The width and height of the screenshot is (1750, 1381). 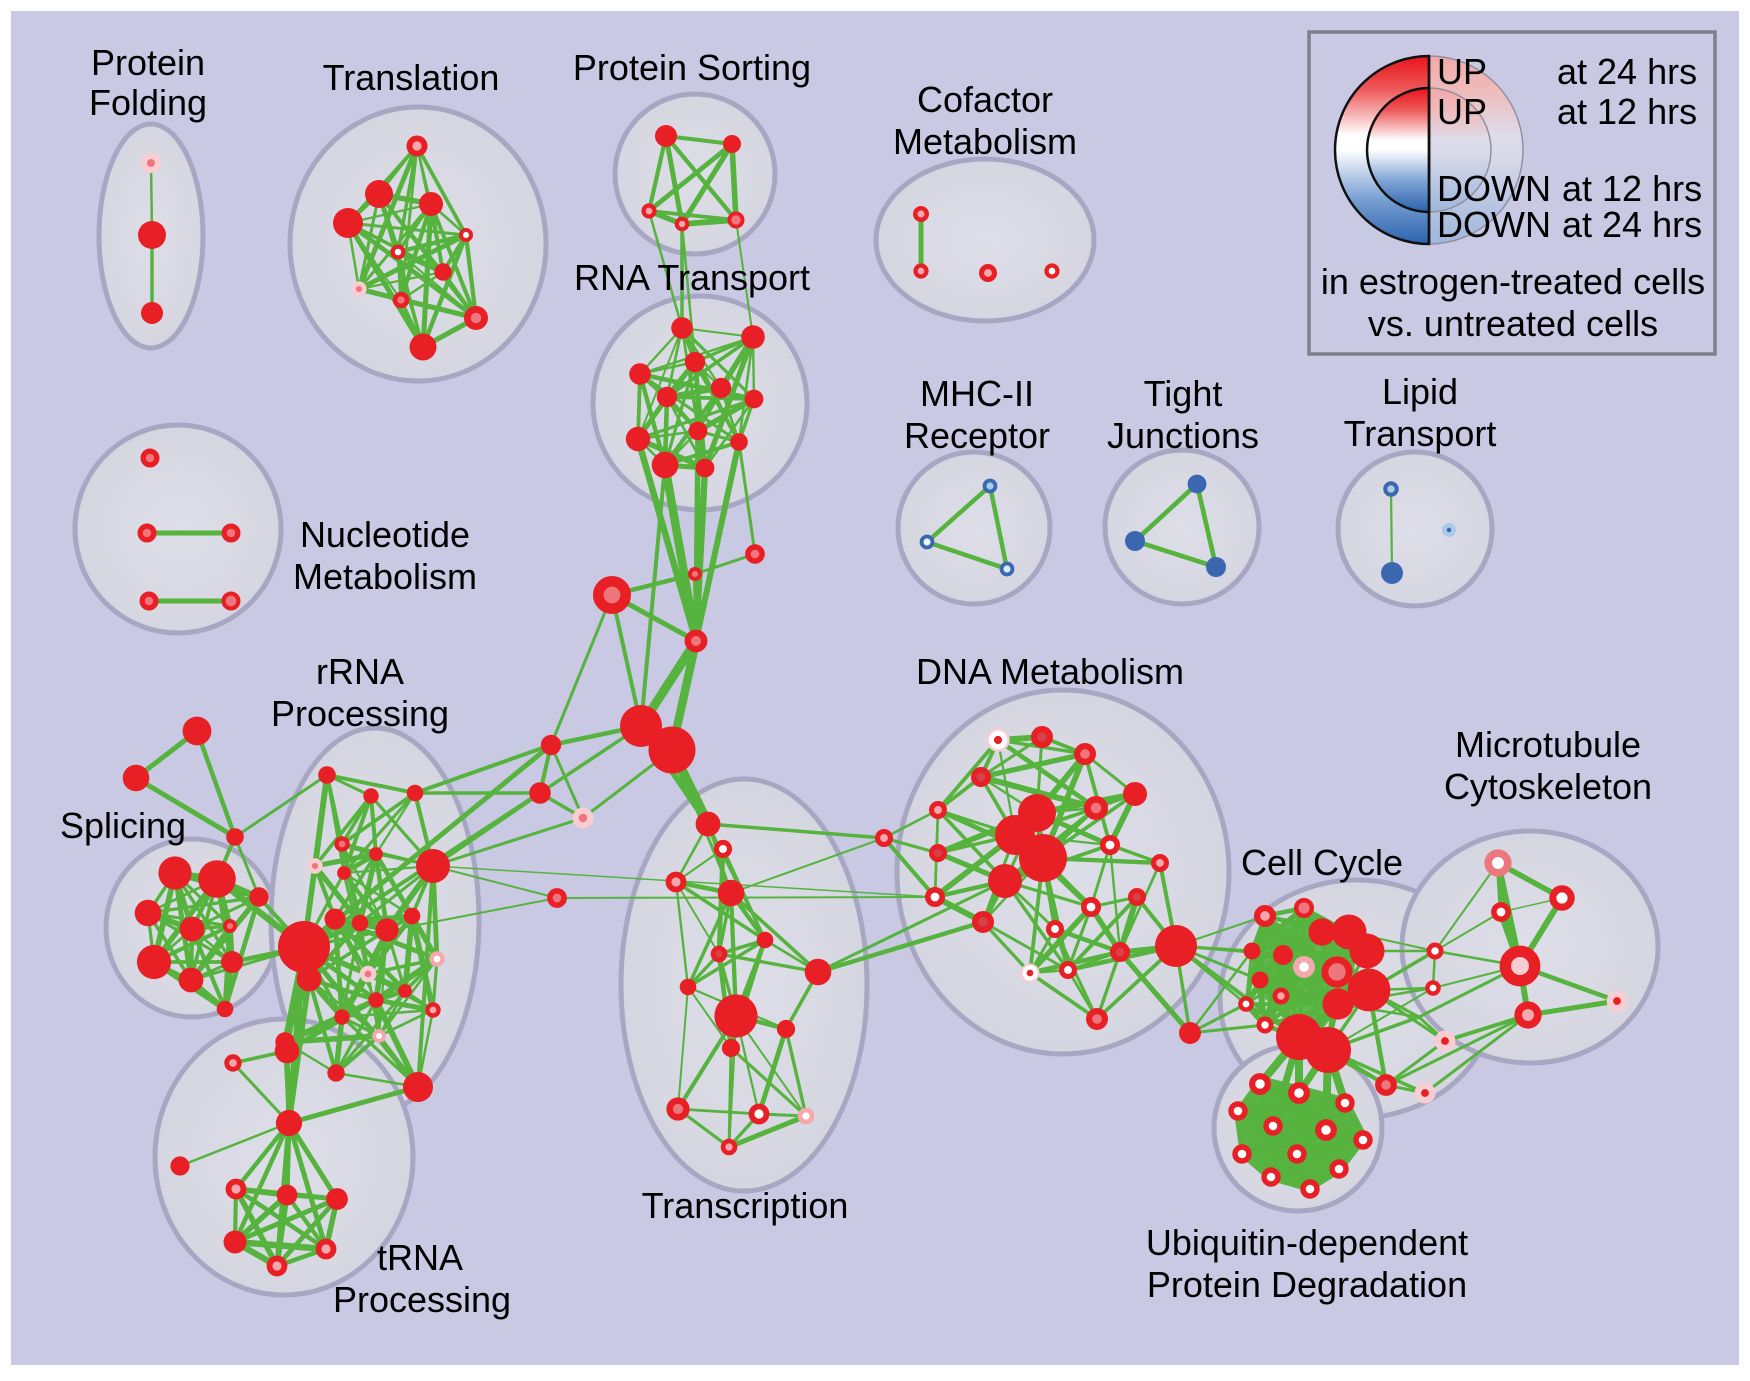 I want to click on svg-text: Nucleotide, so click(x=385, y=534).